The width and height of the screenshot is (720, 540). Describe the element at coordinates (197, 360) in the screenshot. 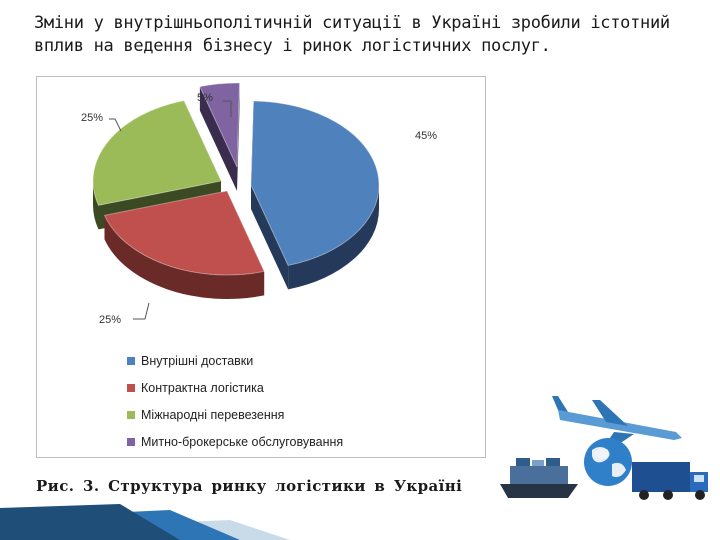

I see `legend-label: Внутрішні доставки` at that location.